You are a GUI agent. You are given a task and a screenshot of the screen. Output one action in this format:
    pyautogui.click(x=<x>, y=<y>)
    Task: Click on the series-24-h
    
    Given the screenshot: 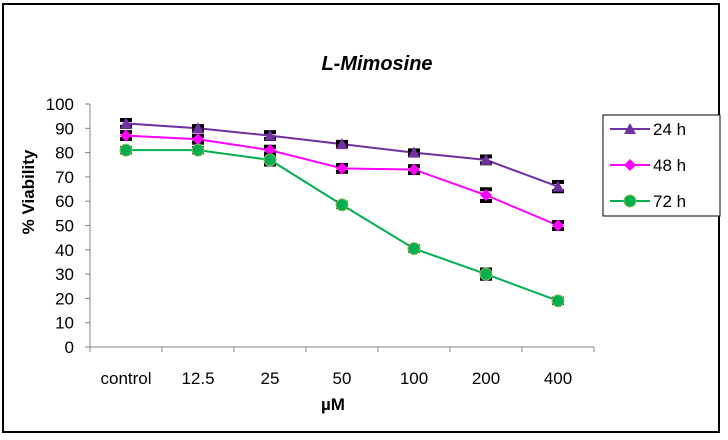 What is the action you would take?
    pyautogui.click(x=342, y=155)
    